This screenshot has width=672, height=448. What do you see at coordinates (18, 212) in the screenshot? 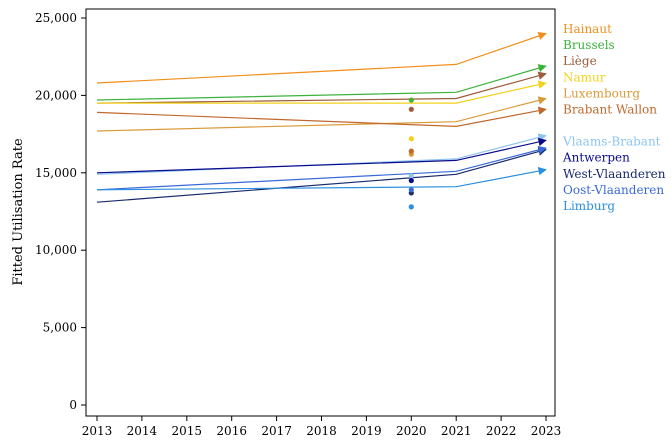
I see `y-axis-label: Fitted Utilisation Rate` at bounding box center [18, 212].